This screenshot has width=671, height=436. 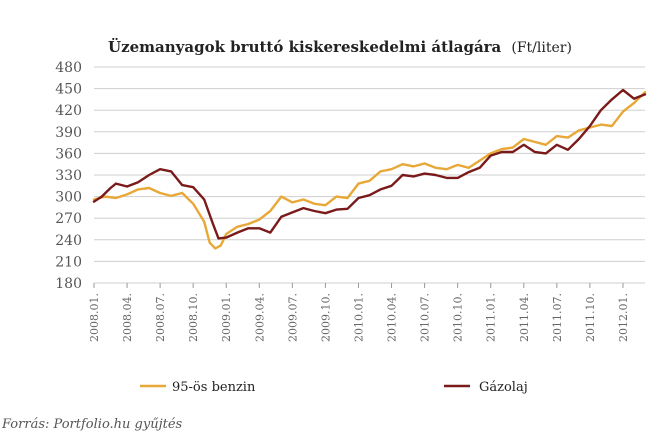 I want to click on x-tick-label: 2009.01., so click(x=226, y=317).